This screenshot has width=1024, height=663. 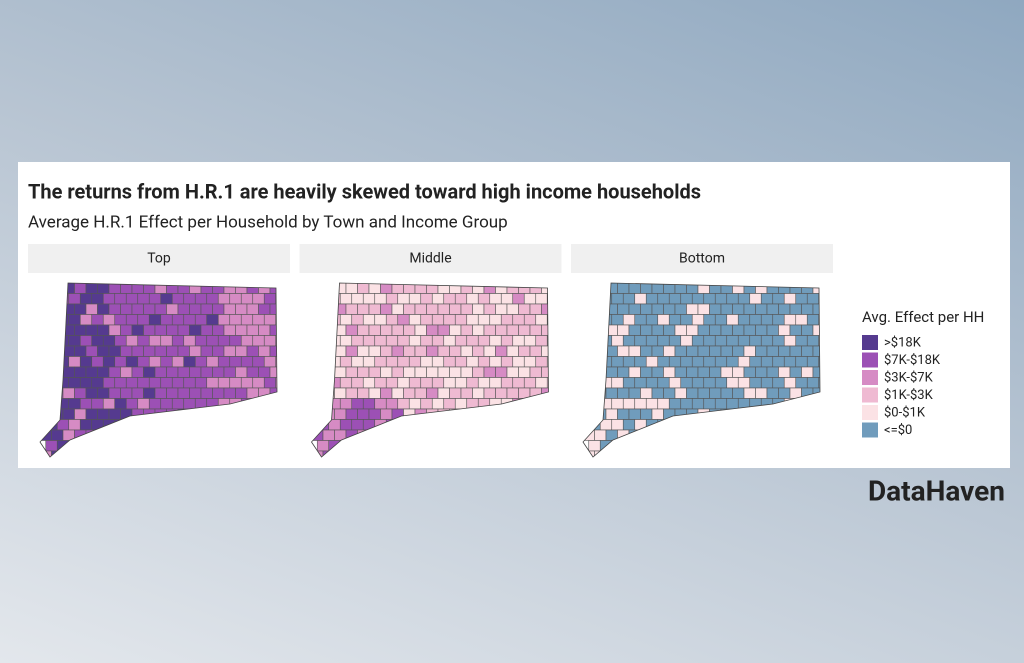 What do you see at coordinates (159, 258) in the screenshot?
I see `facet-header` at bounding box center [159, 258].